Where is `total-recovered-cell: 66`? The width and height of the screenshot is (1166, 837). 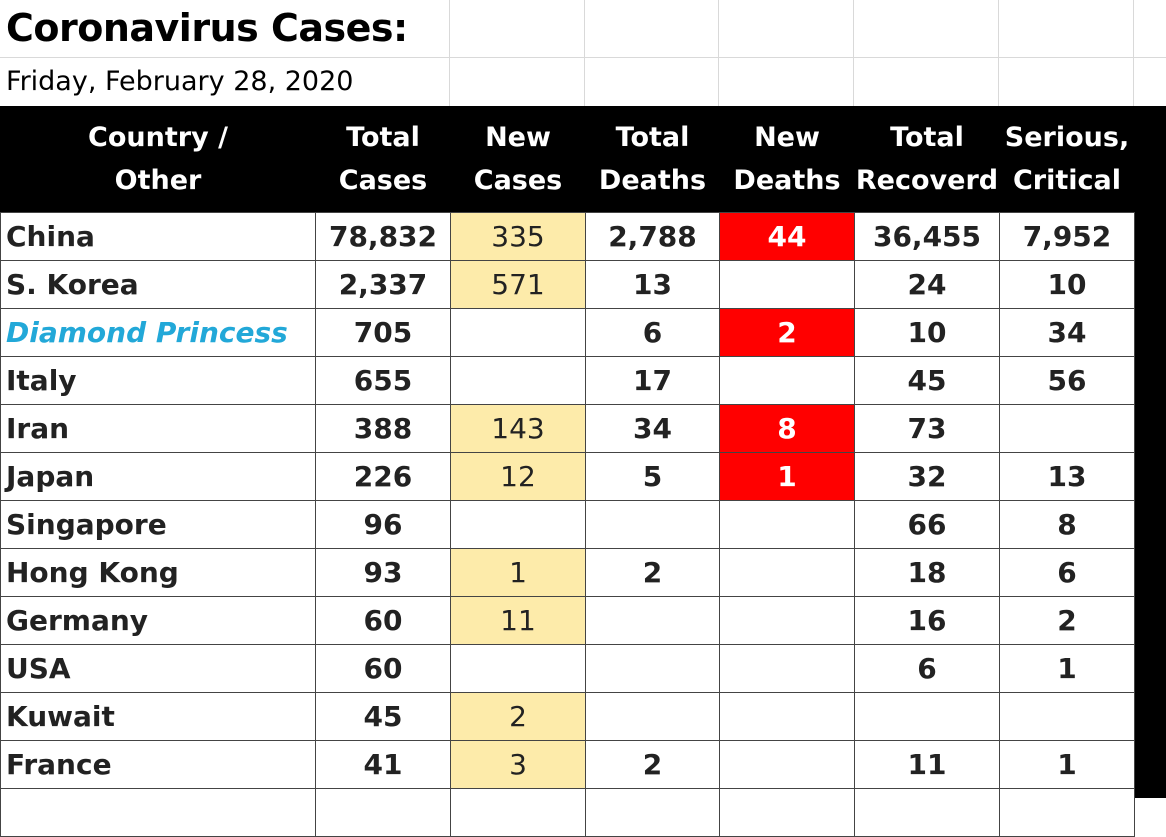 total-recovered-cell: 66 is located at coordinates (927, 524).